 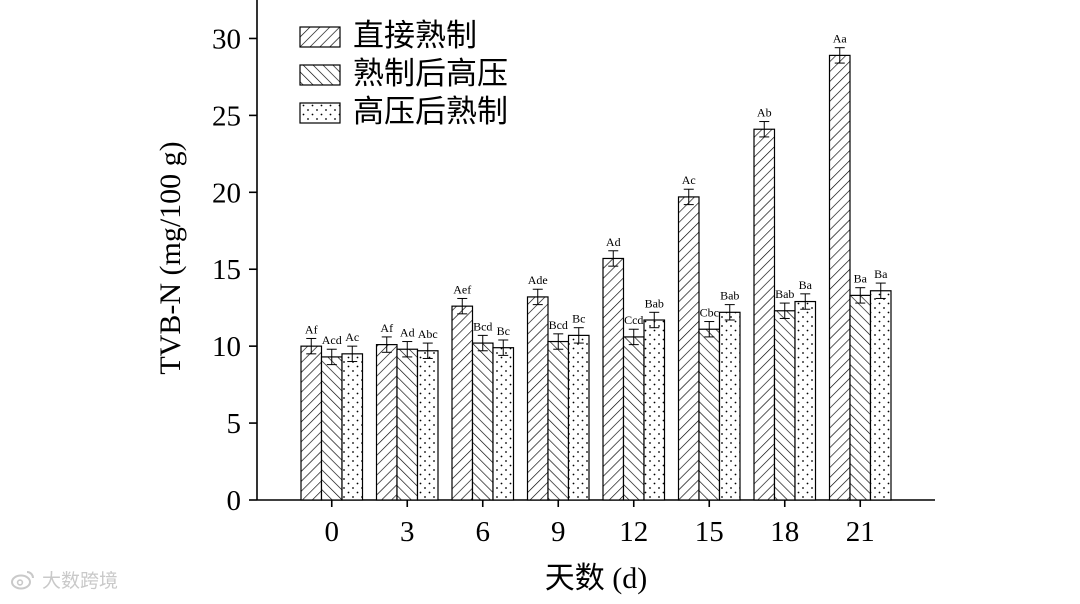 I want to click on significance-label: Aef, so click(x=462, y=289).